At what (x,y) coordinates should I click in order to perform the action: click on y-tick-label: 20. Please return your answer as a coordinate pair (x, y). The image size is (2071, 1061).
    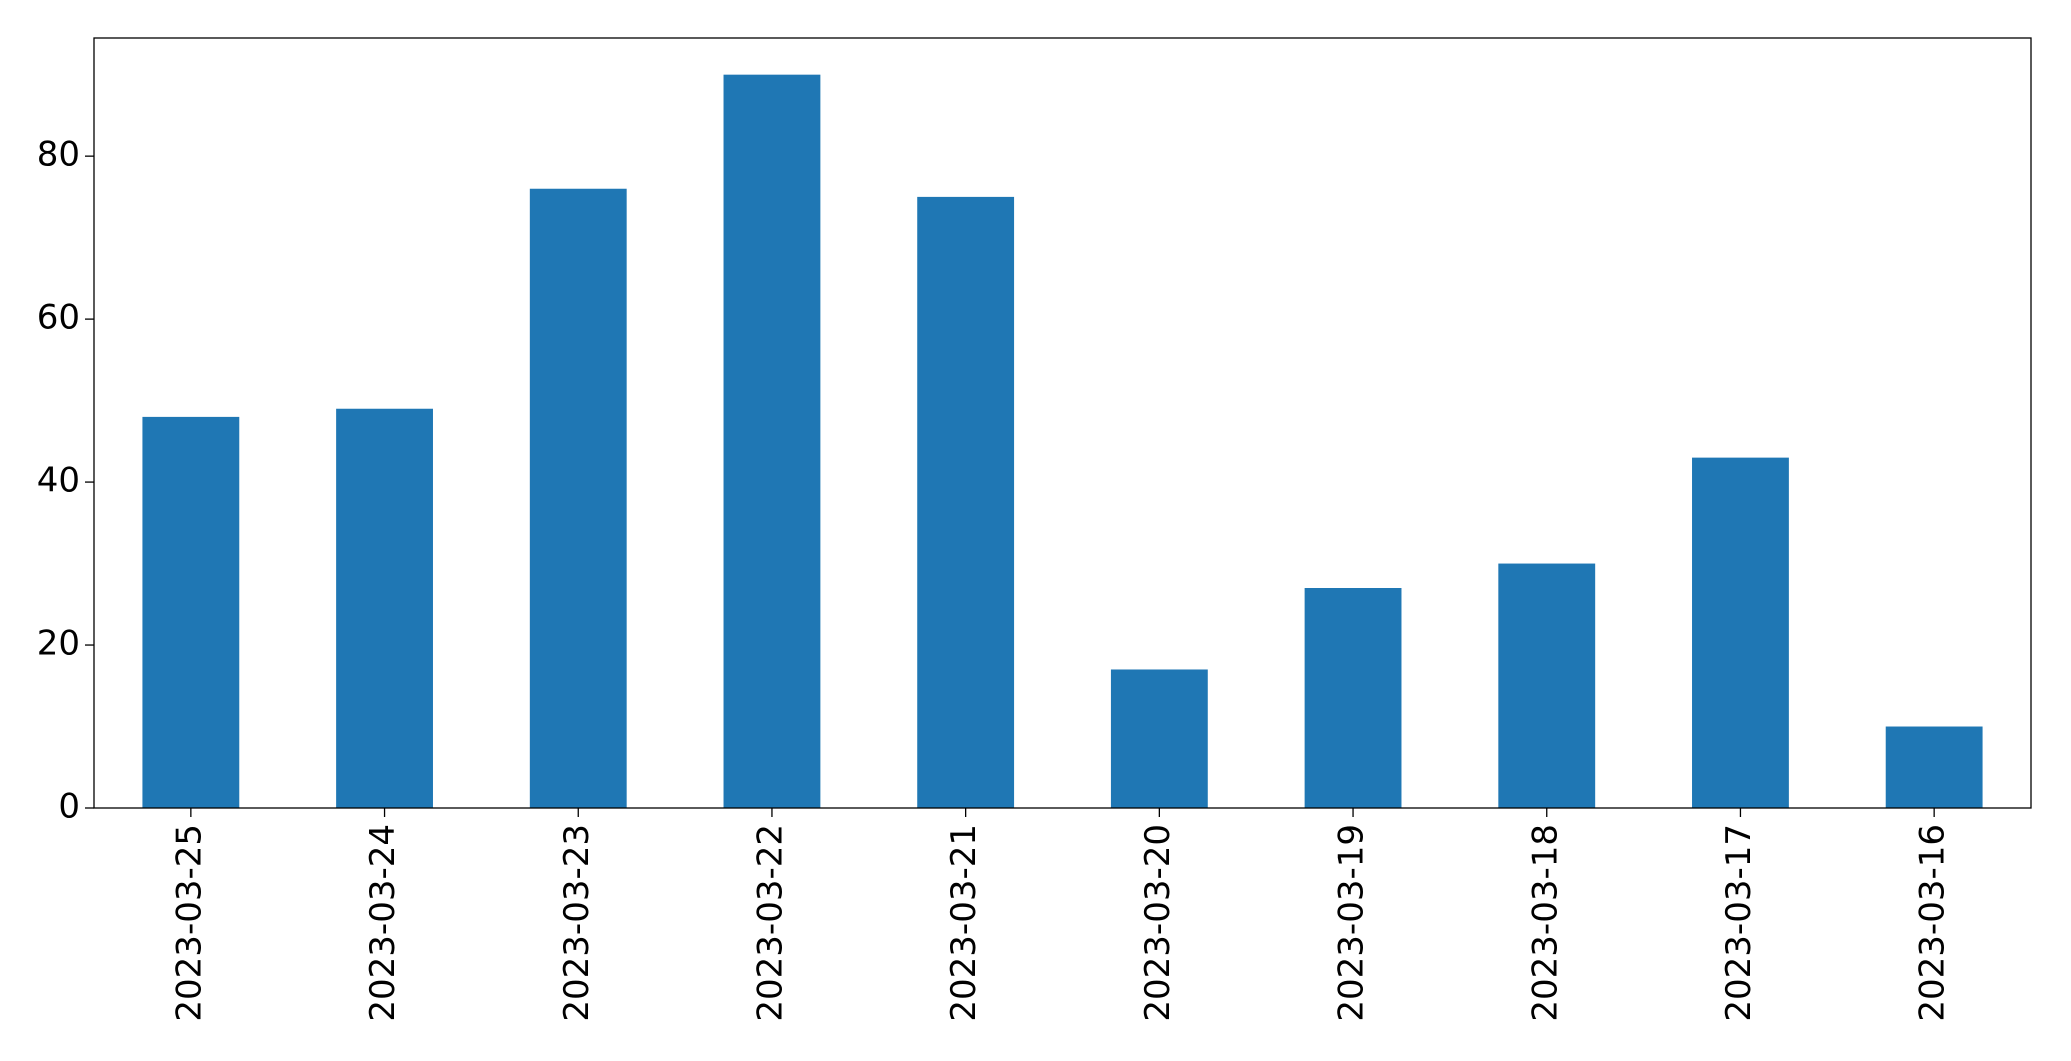
    Looking at the image, I should click on (58, 644).